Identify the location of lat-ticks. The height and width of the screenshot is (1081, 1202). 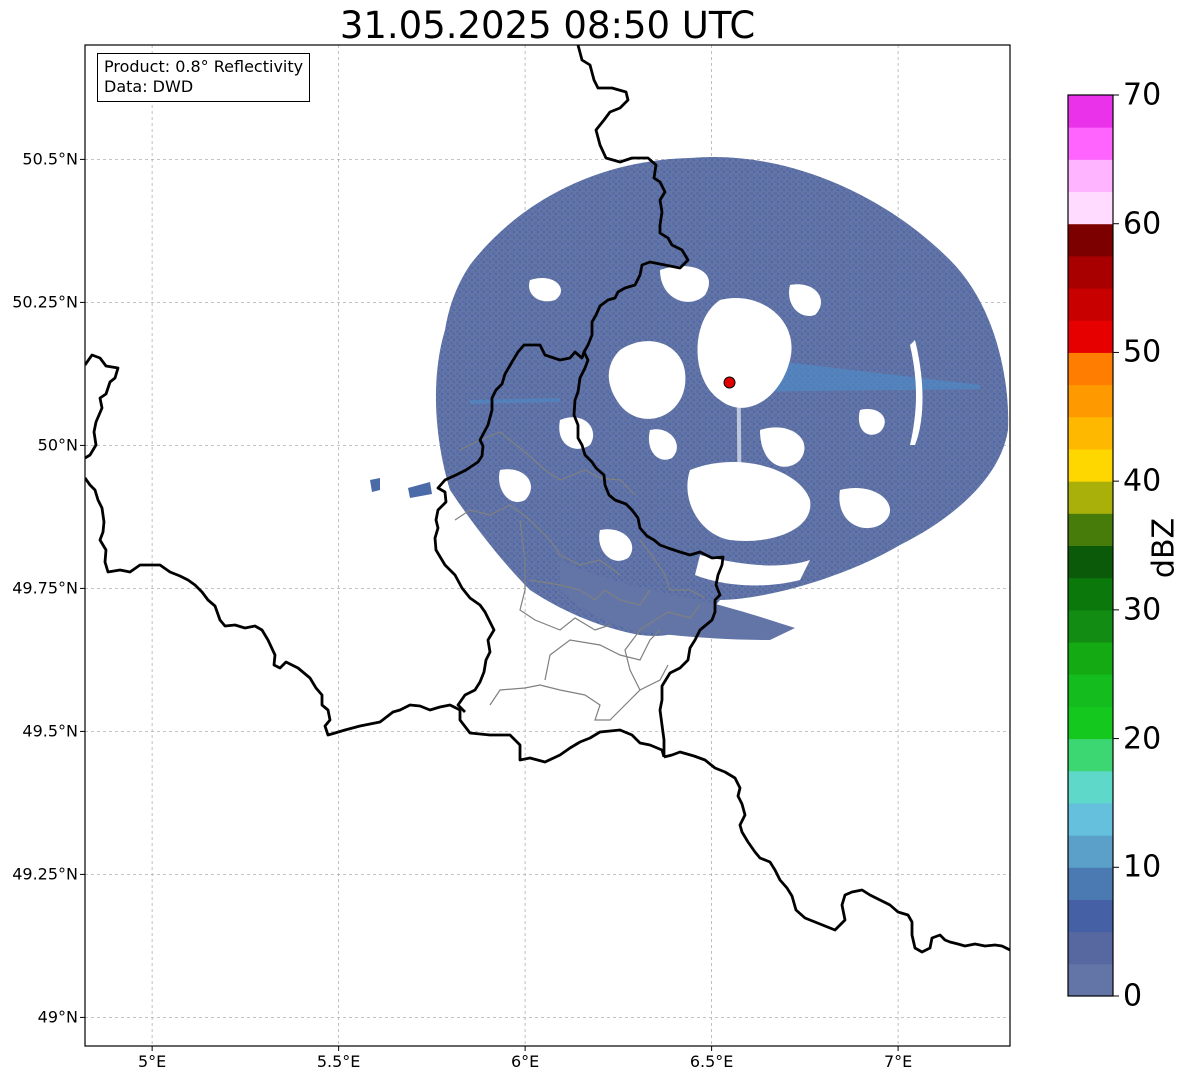
(82, 588).